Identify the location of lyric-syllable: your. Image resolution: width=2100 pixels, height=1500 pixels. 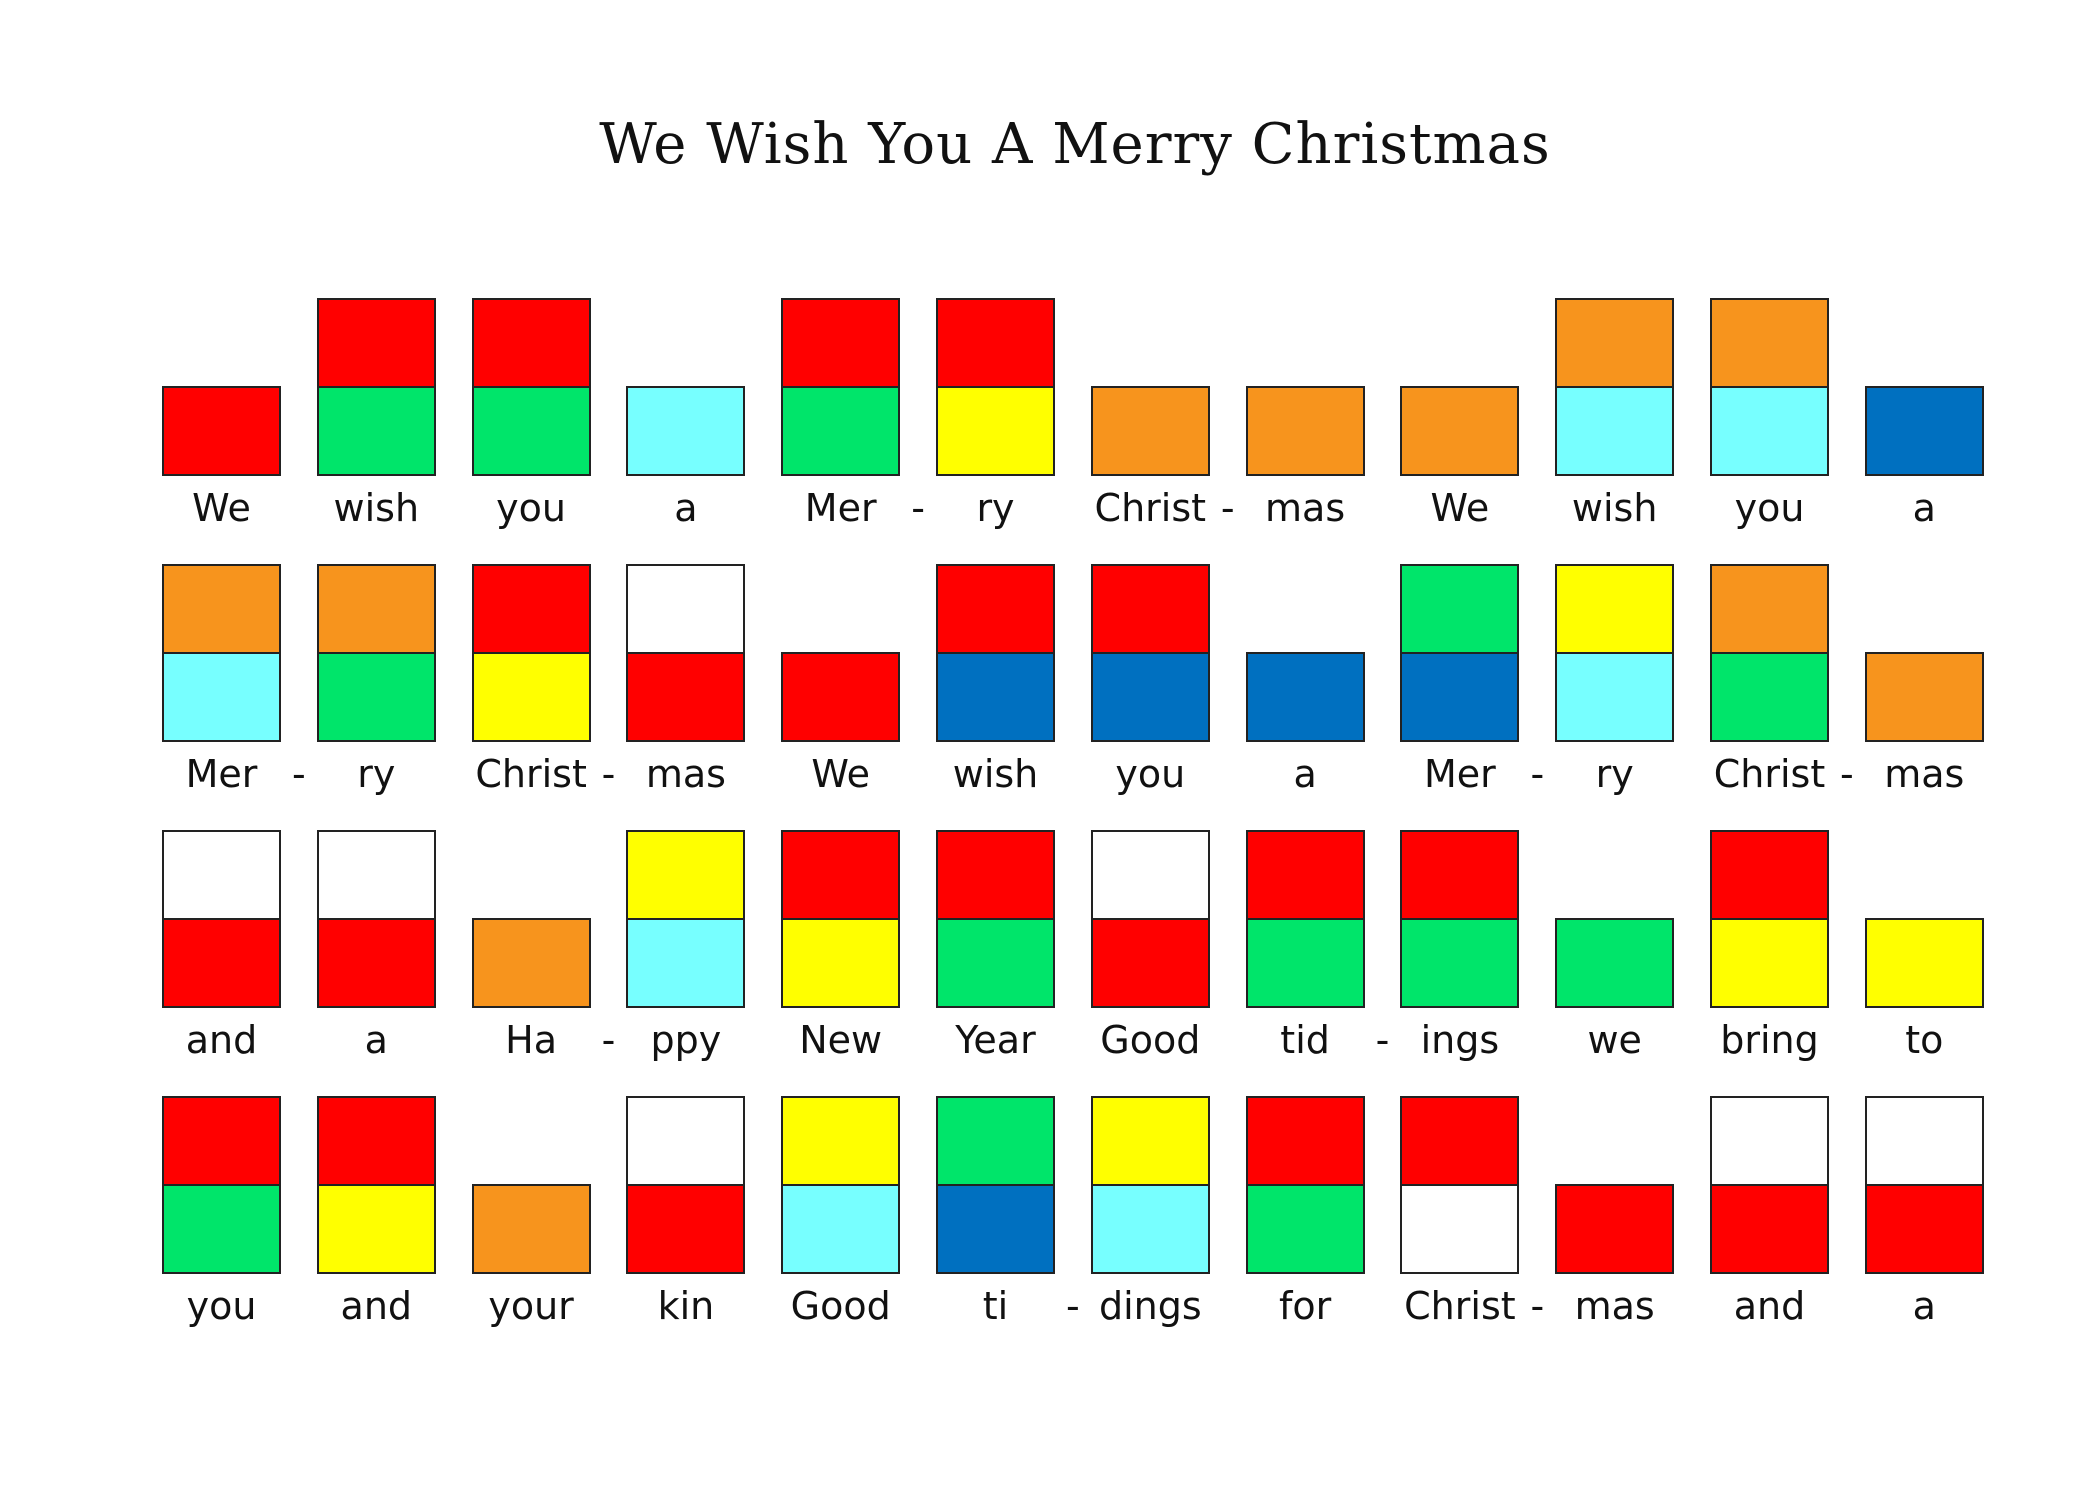
(531, 1306).